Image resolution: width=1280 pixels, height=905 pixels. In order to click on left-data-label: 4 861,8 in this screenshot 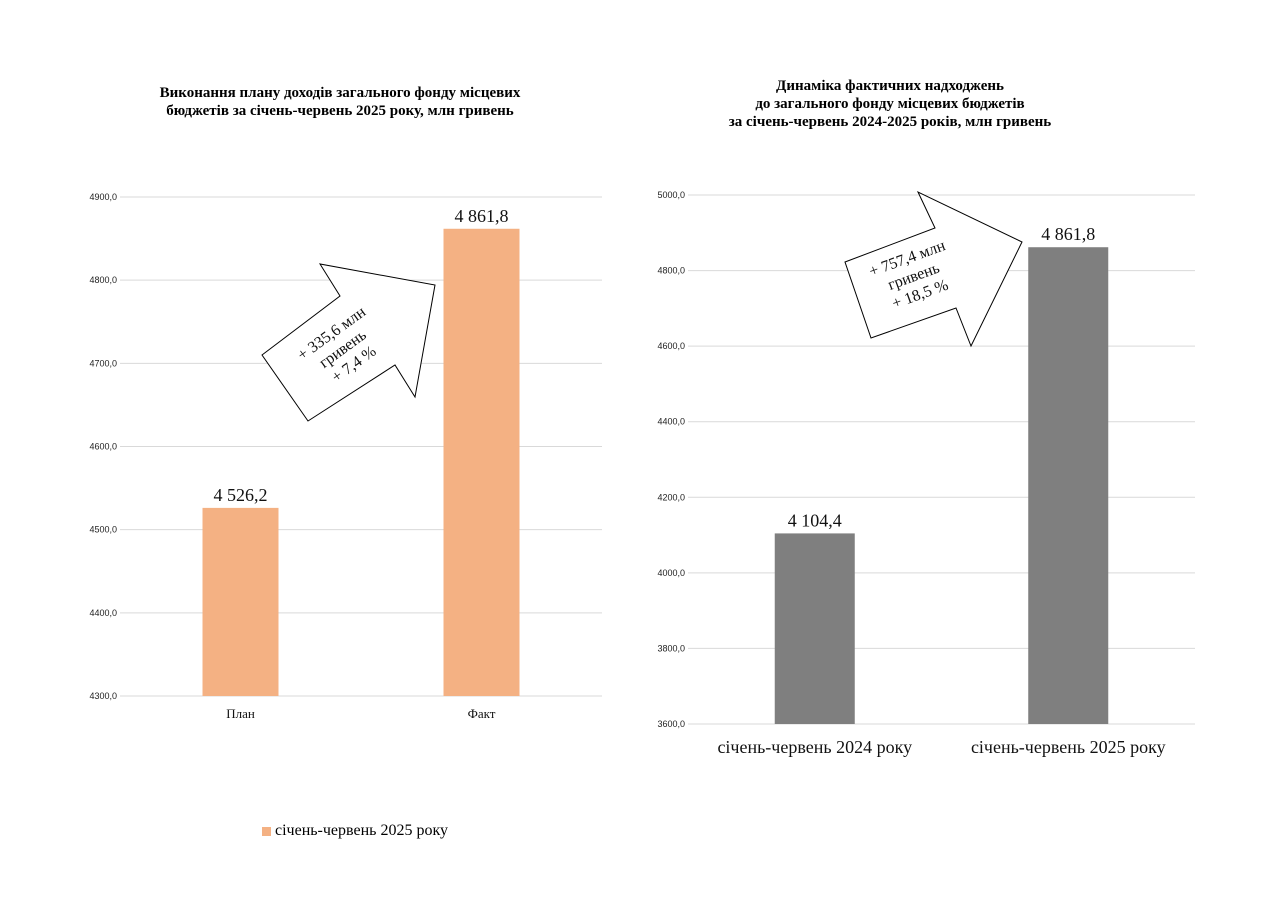, I will do `click(482, 216)`.